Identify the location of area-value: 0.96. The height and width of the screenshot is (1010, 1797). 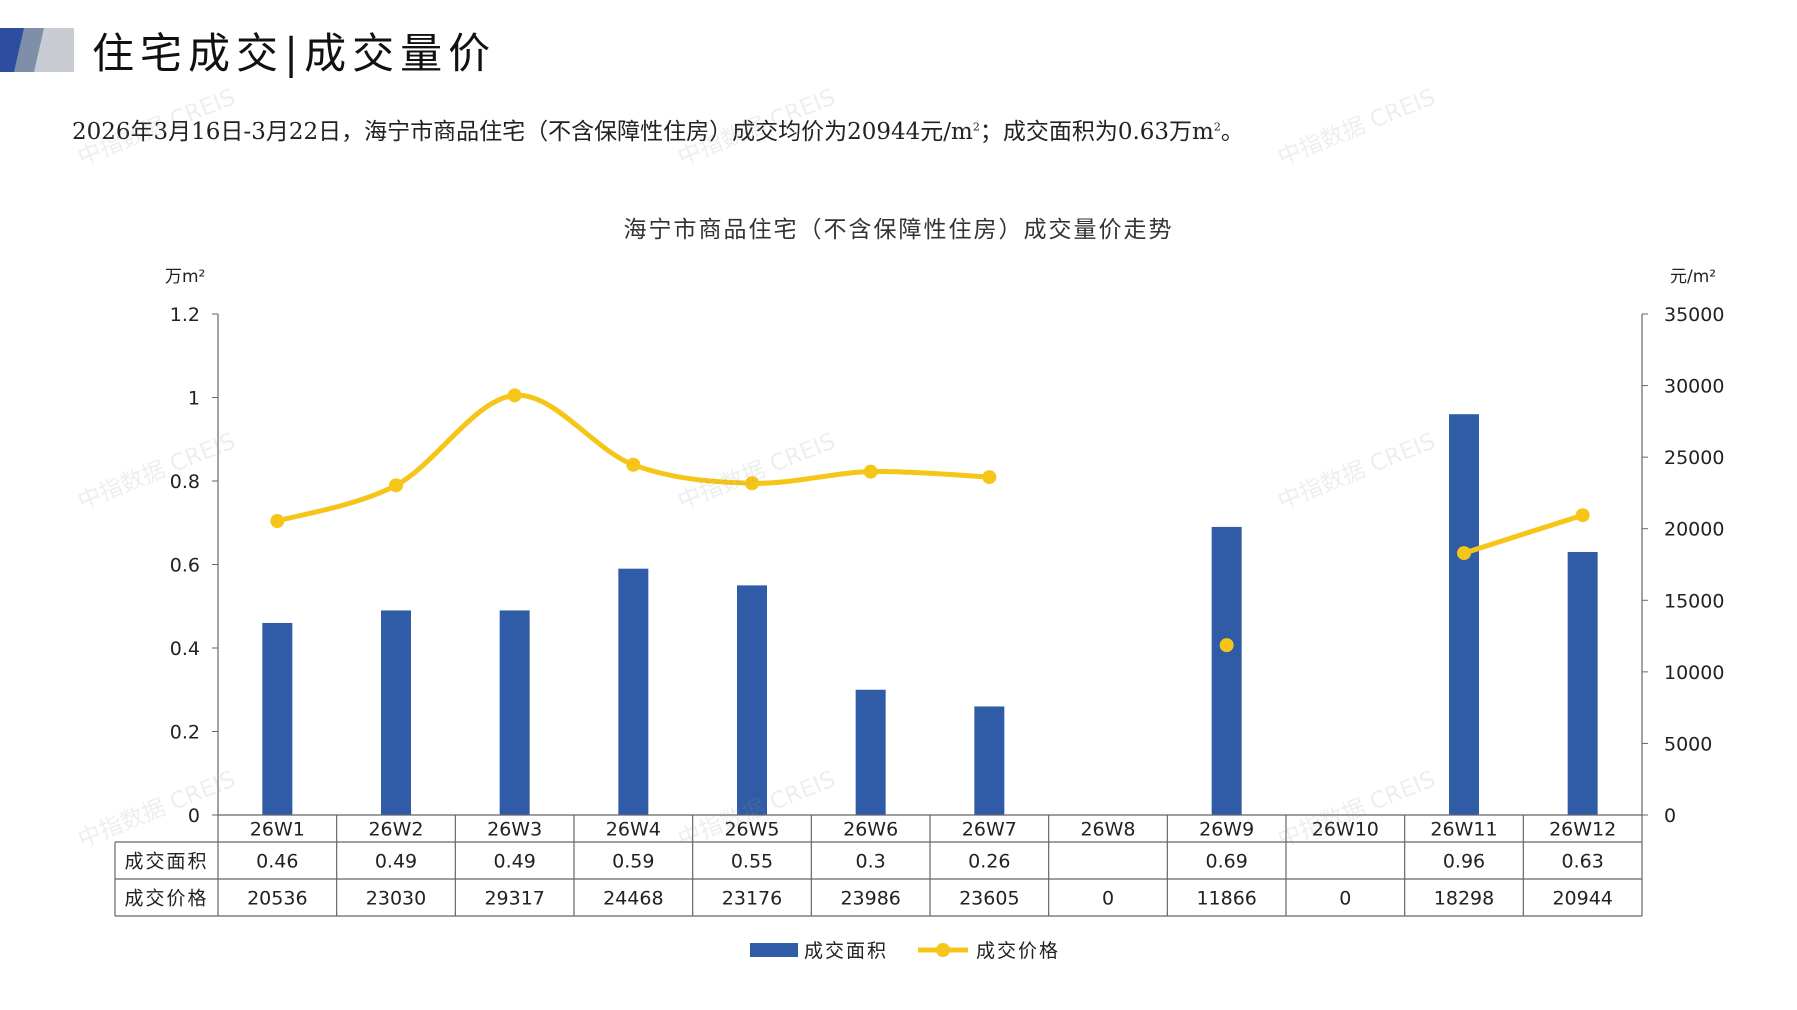
(1464, 862).